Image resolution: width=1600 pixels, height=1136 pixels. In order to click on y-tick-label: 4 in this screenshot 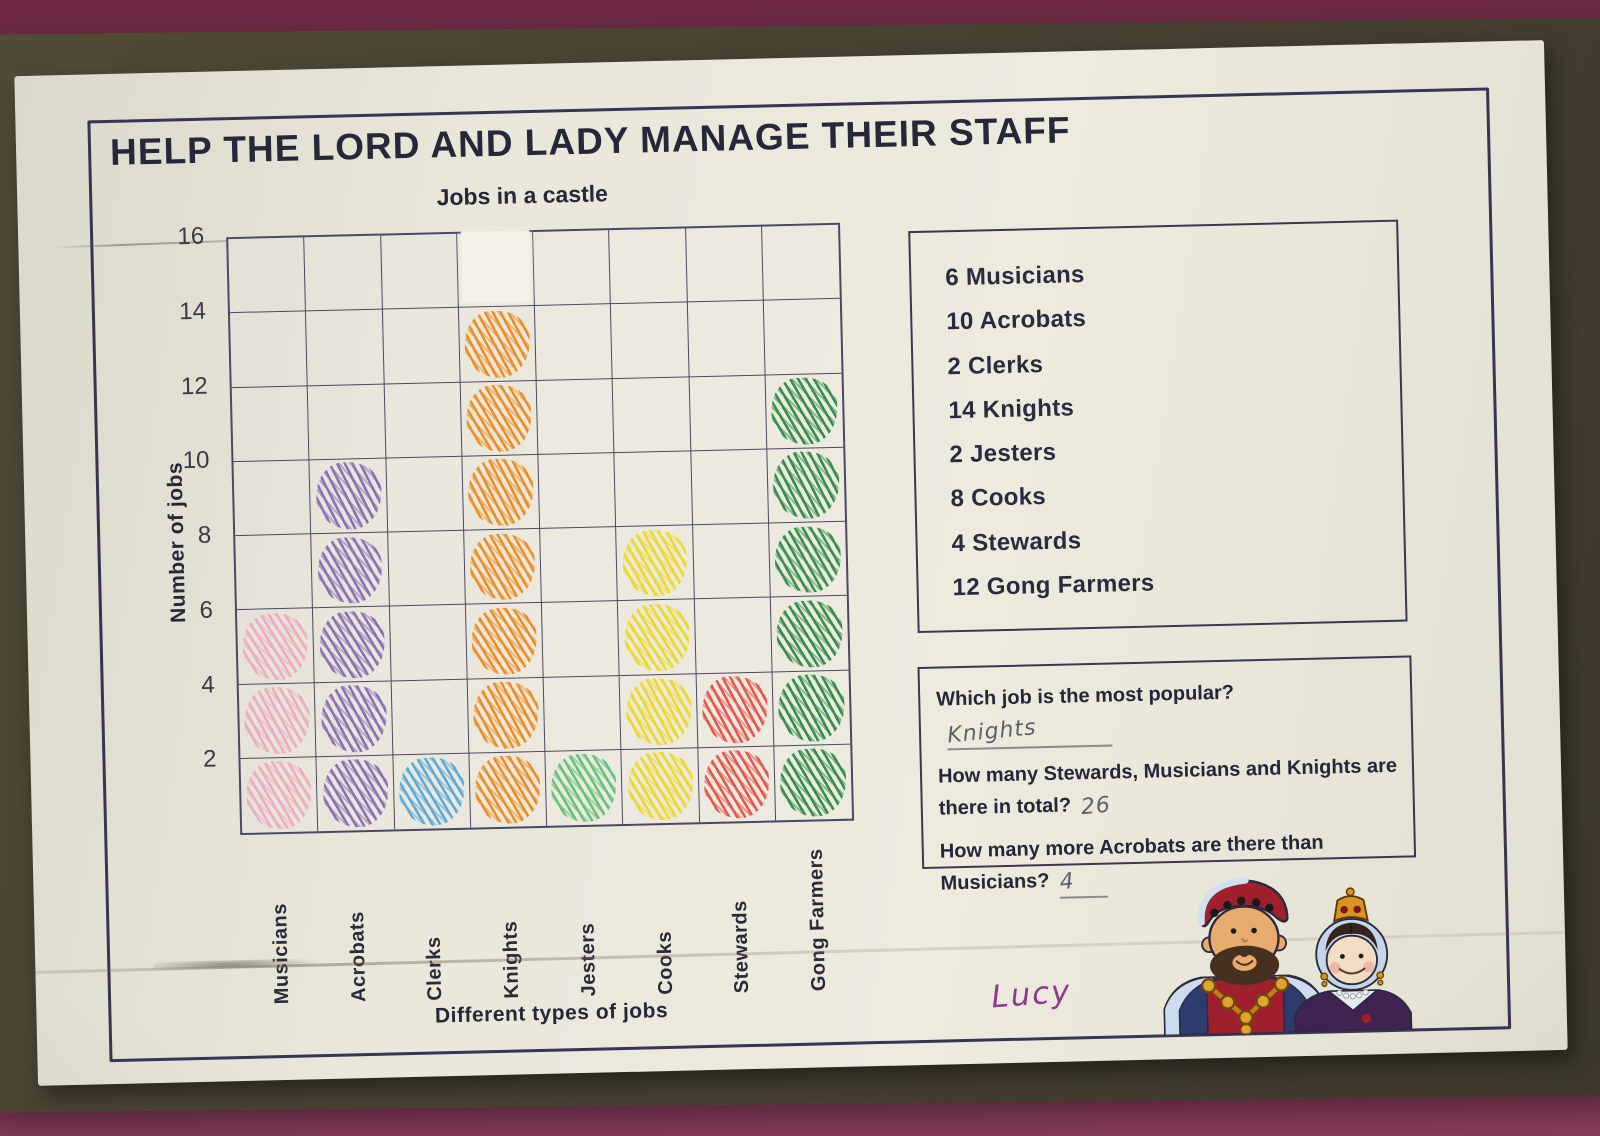, I will do `click(208, 684)`.